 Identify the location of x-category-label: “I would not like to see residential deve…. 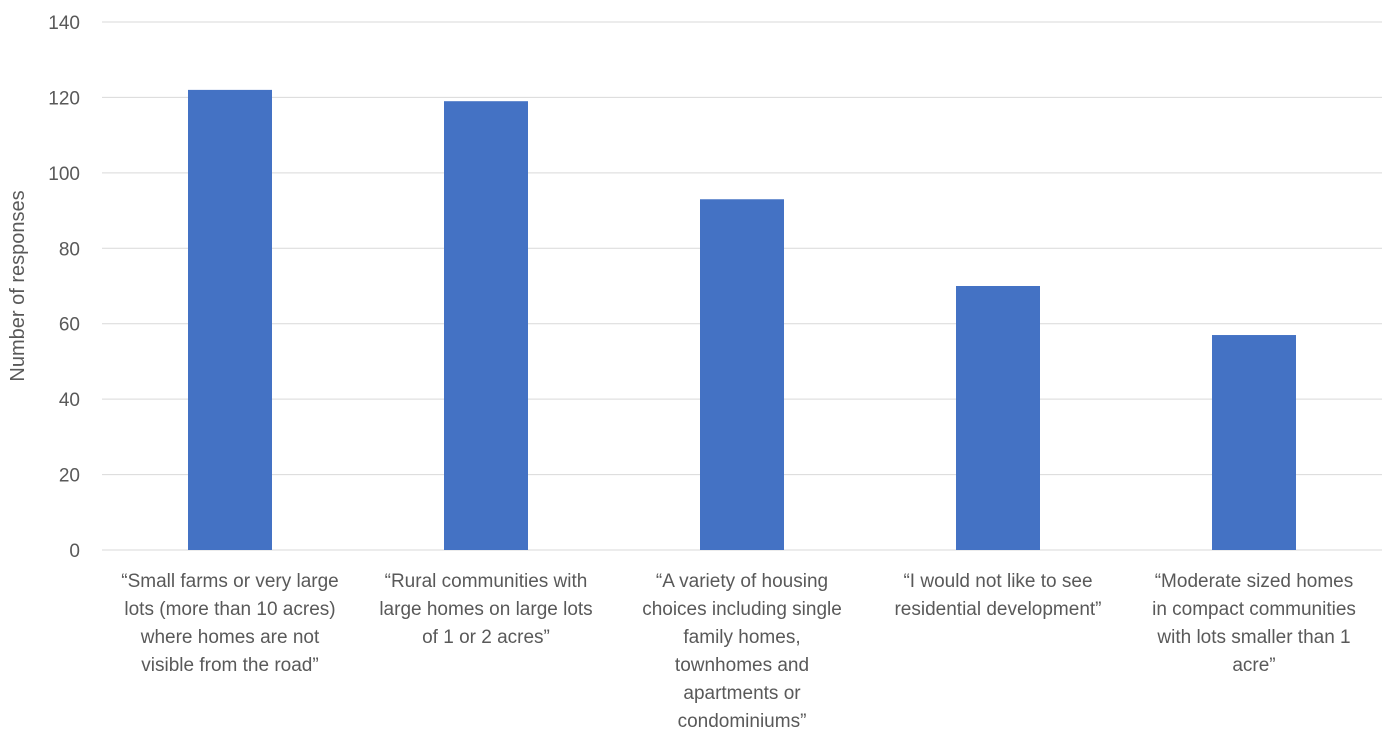
(997, 595).